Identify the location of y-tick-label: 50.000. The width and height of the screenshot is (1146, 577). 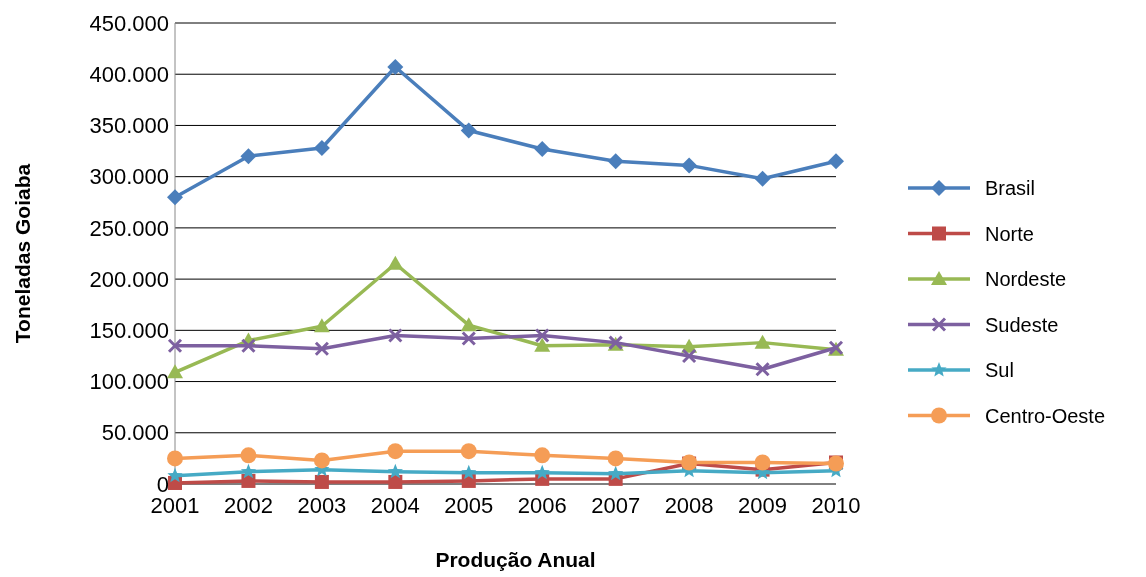
(135, 433).